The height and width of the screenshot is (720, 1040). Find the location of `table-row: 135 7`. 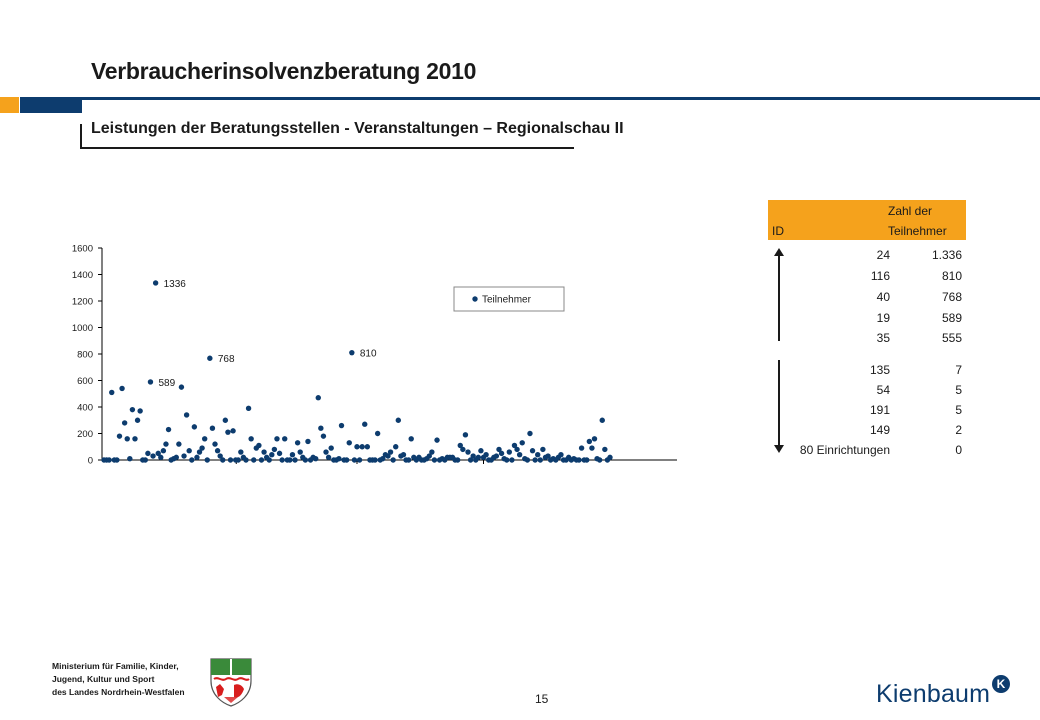

table-row: 135 7 is located at coordinates (915, 370).